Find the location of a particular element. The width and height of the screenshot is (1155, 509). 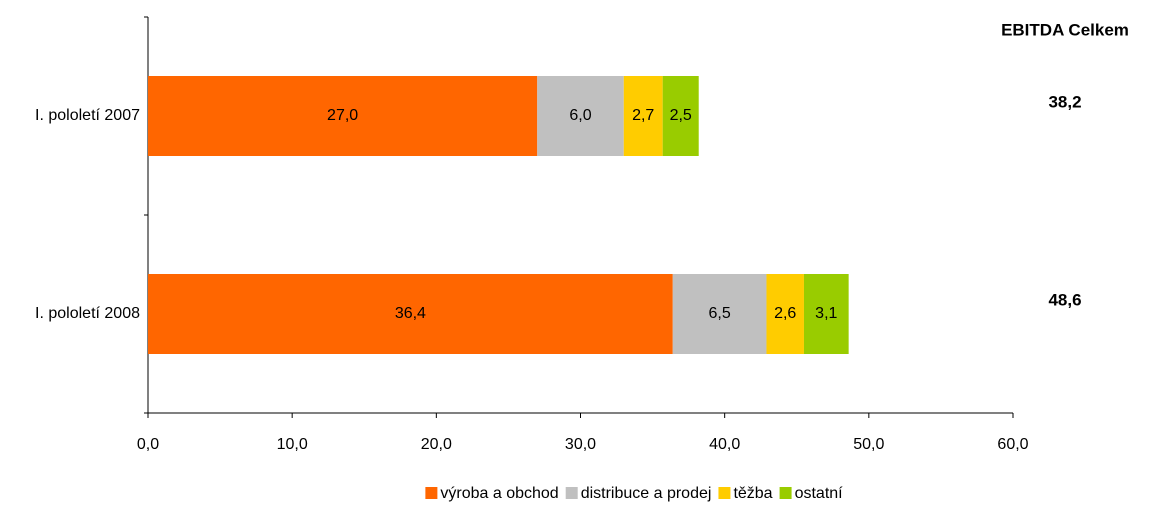

total-label: 38,2 is located at coordinates (1064, 101).